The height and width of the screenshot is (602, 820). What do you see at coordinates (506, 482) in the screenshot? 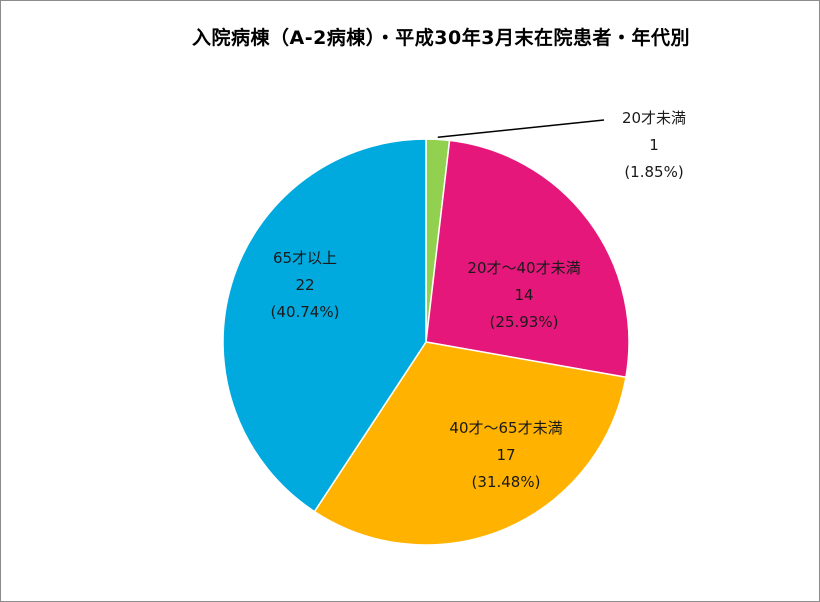
I see `slice-label-percent-40-to-65: (31.48%)` at bounding box center [506, 482].